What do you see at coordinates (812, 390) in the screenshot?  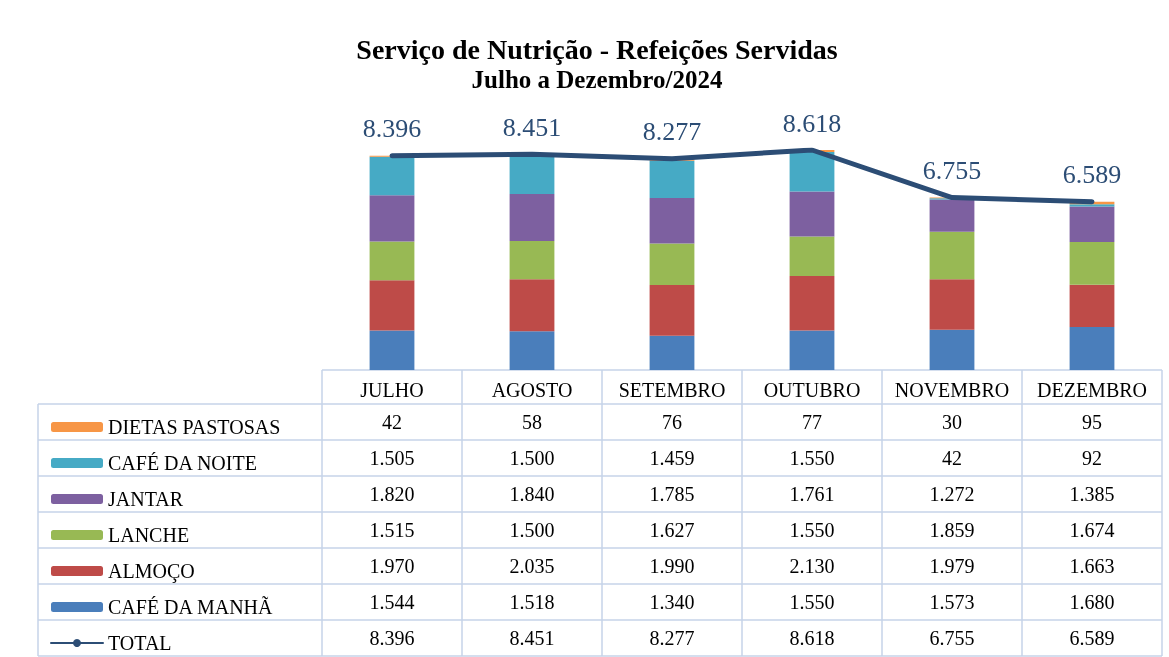 I see `x-tick-label: OUTUBRO` at bounding box center [812, 390].